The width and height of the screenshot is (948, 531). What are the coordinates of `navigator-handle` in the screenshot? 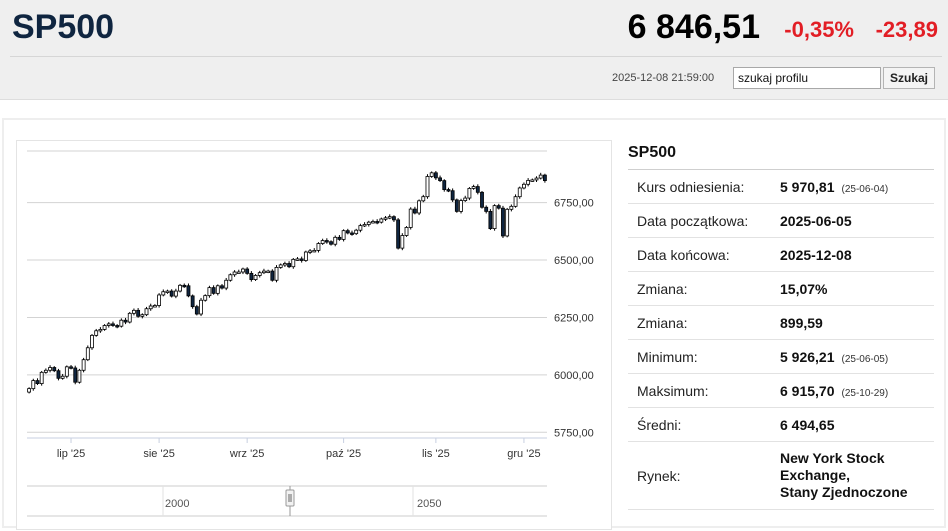 It's located at (290, 498).